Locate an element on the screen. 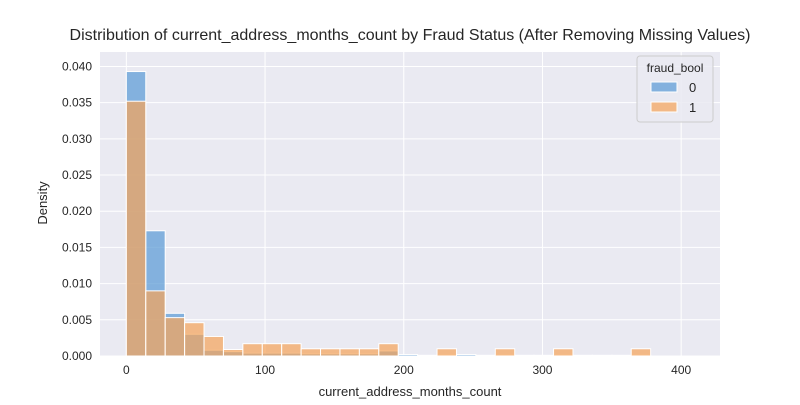 The image size is (800, 405). x-tick-label: 0 is located at coordinates (126, 370).